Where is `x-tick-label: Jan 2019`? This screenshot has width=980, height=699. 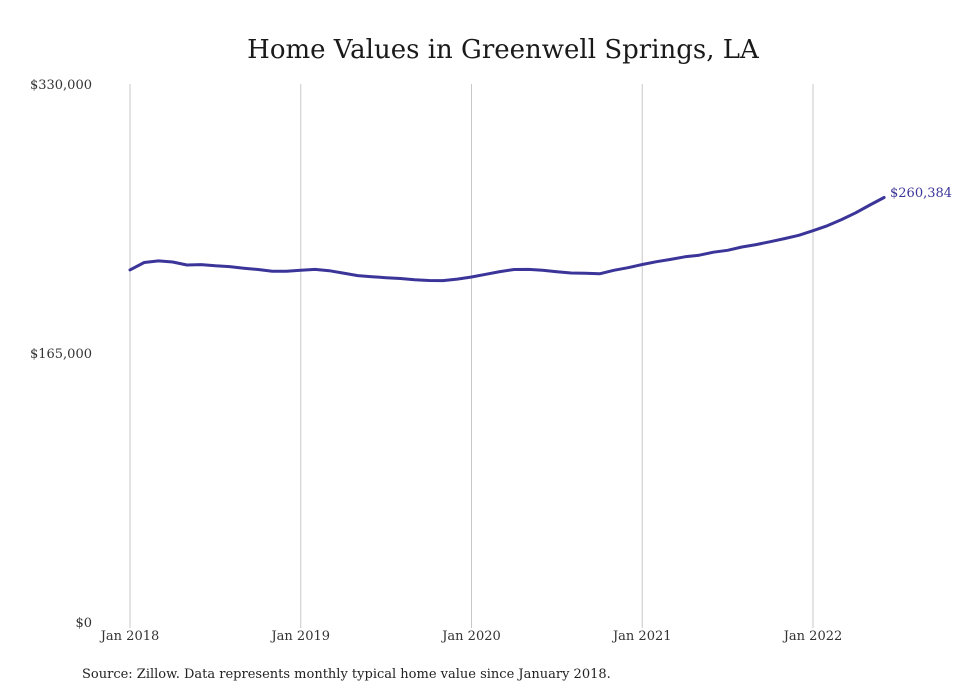 x-tick-label: Jan 2019 is located at coordinates (299, 636).